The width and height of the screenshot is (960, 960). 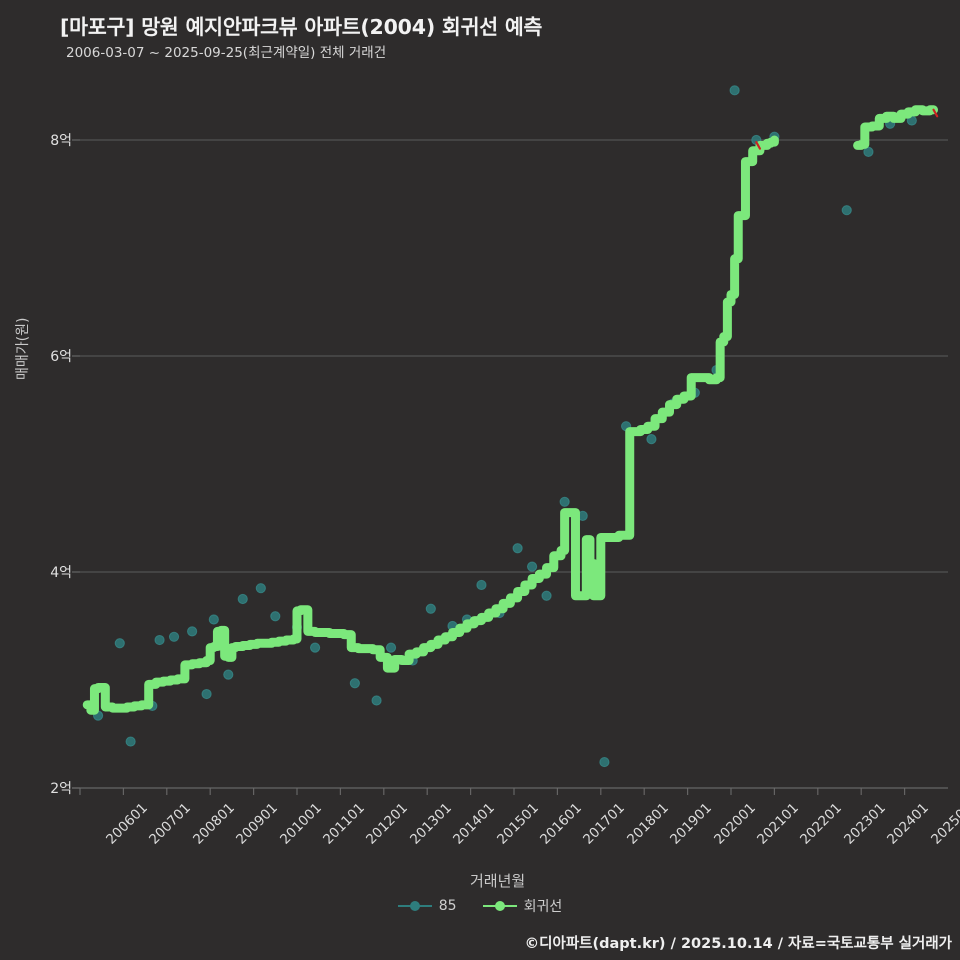 I want to click on legend-item: 회귀선, so click(x=522, y=906).